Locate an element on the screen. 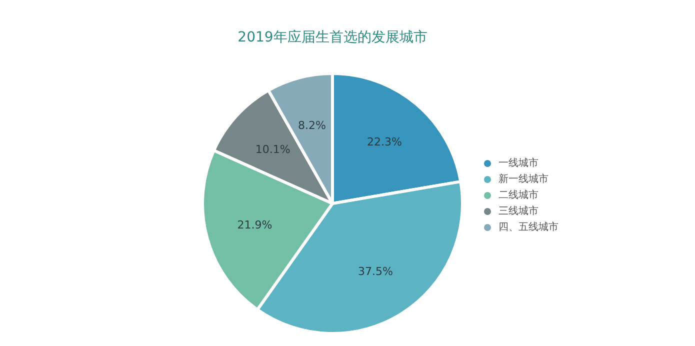  chart-title: 2019年应届生首选的发展城市 is located at coordinates (333, 38).